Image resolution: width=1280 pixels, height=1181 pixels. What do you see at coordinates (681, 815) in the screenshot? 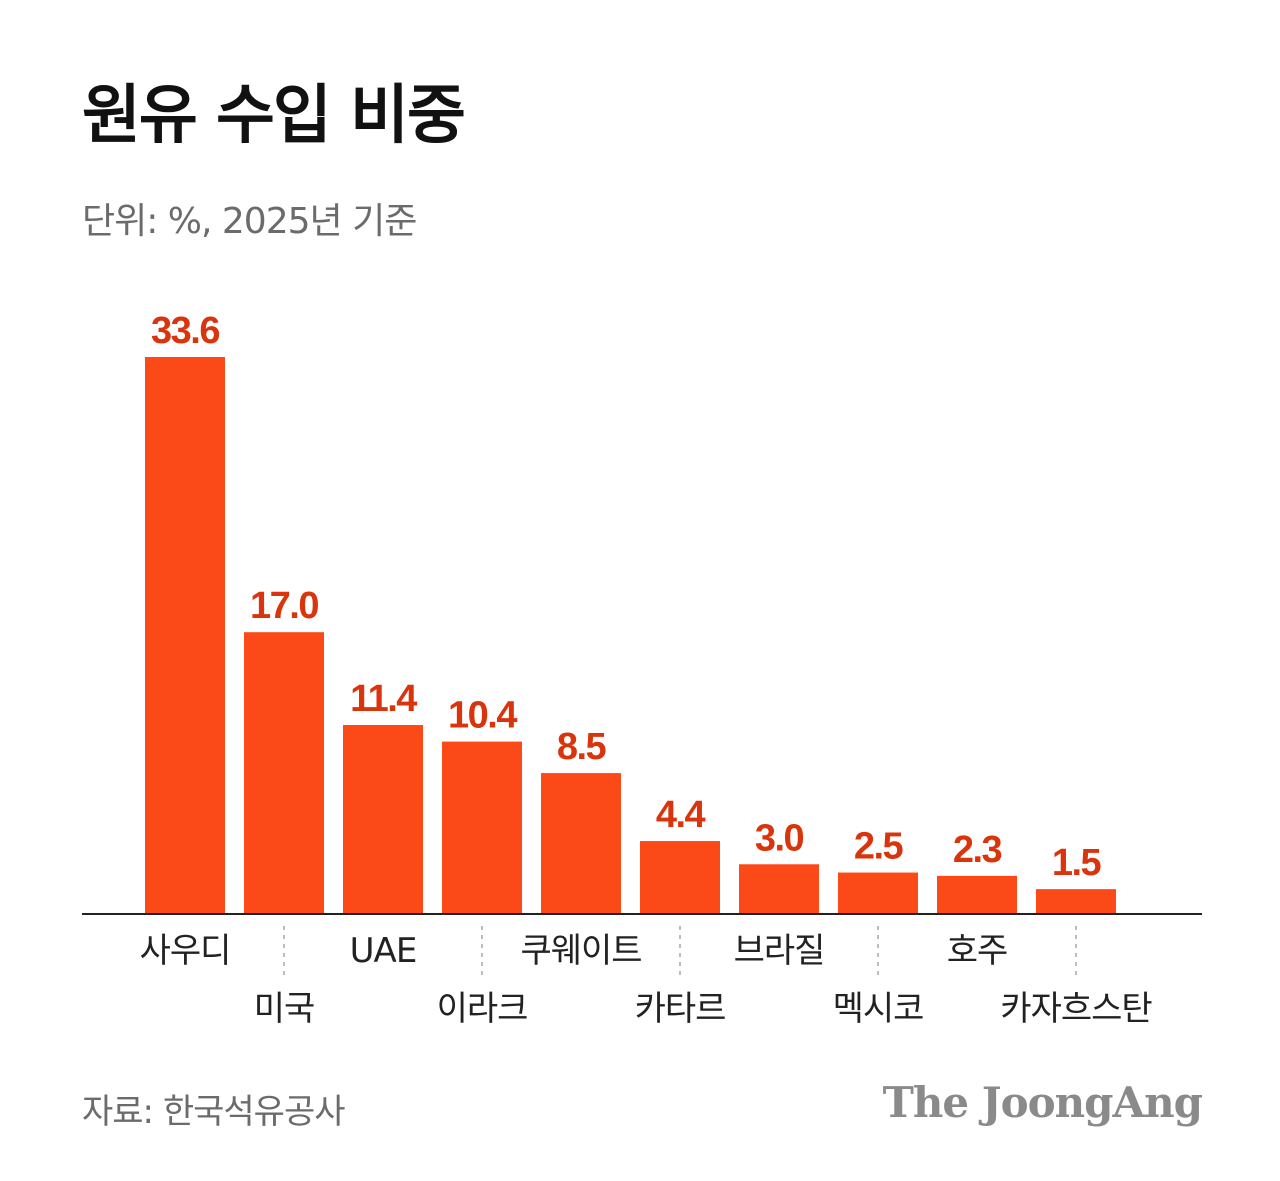
I see `value-label-6: 4.4` at bounding box center [681, 815].